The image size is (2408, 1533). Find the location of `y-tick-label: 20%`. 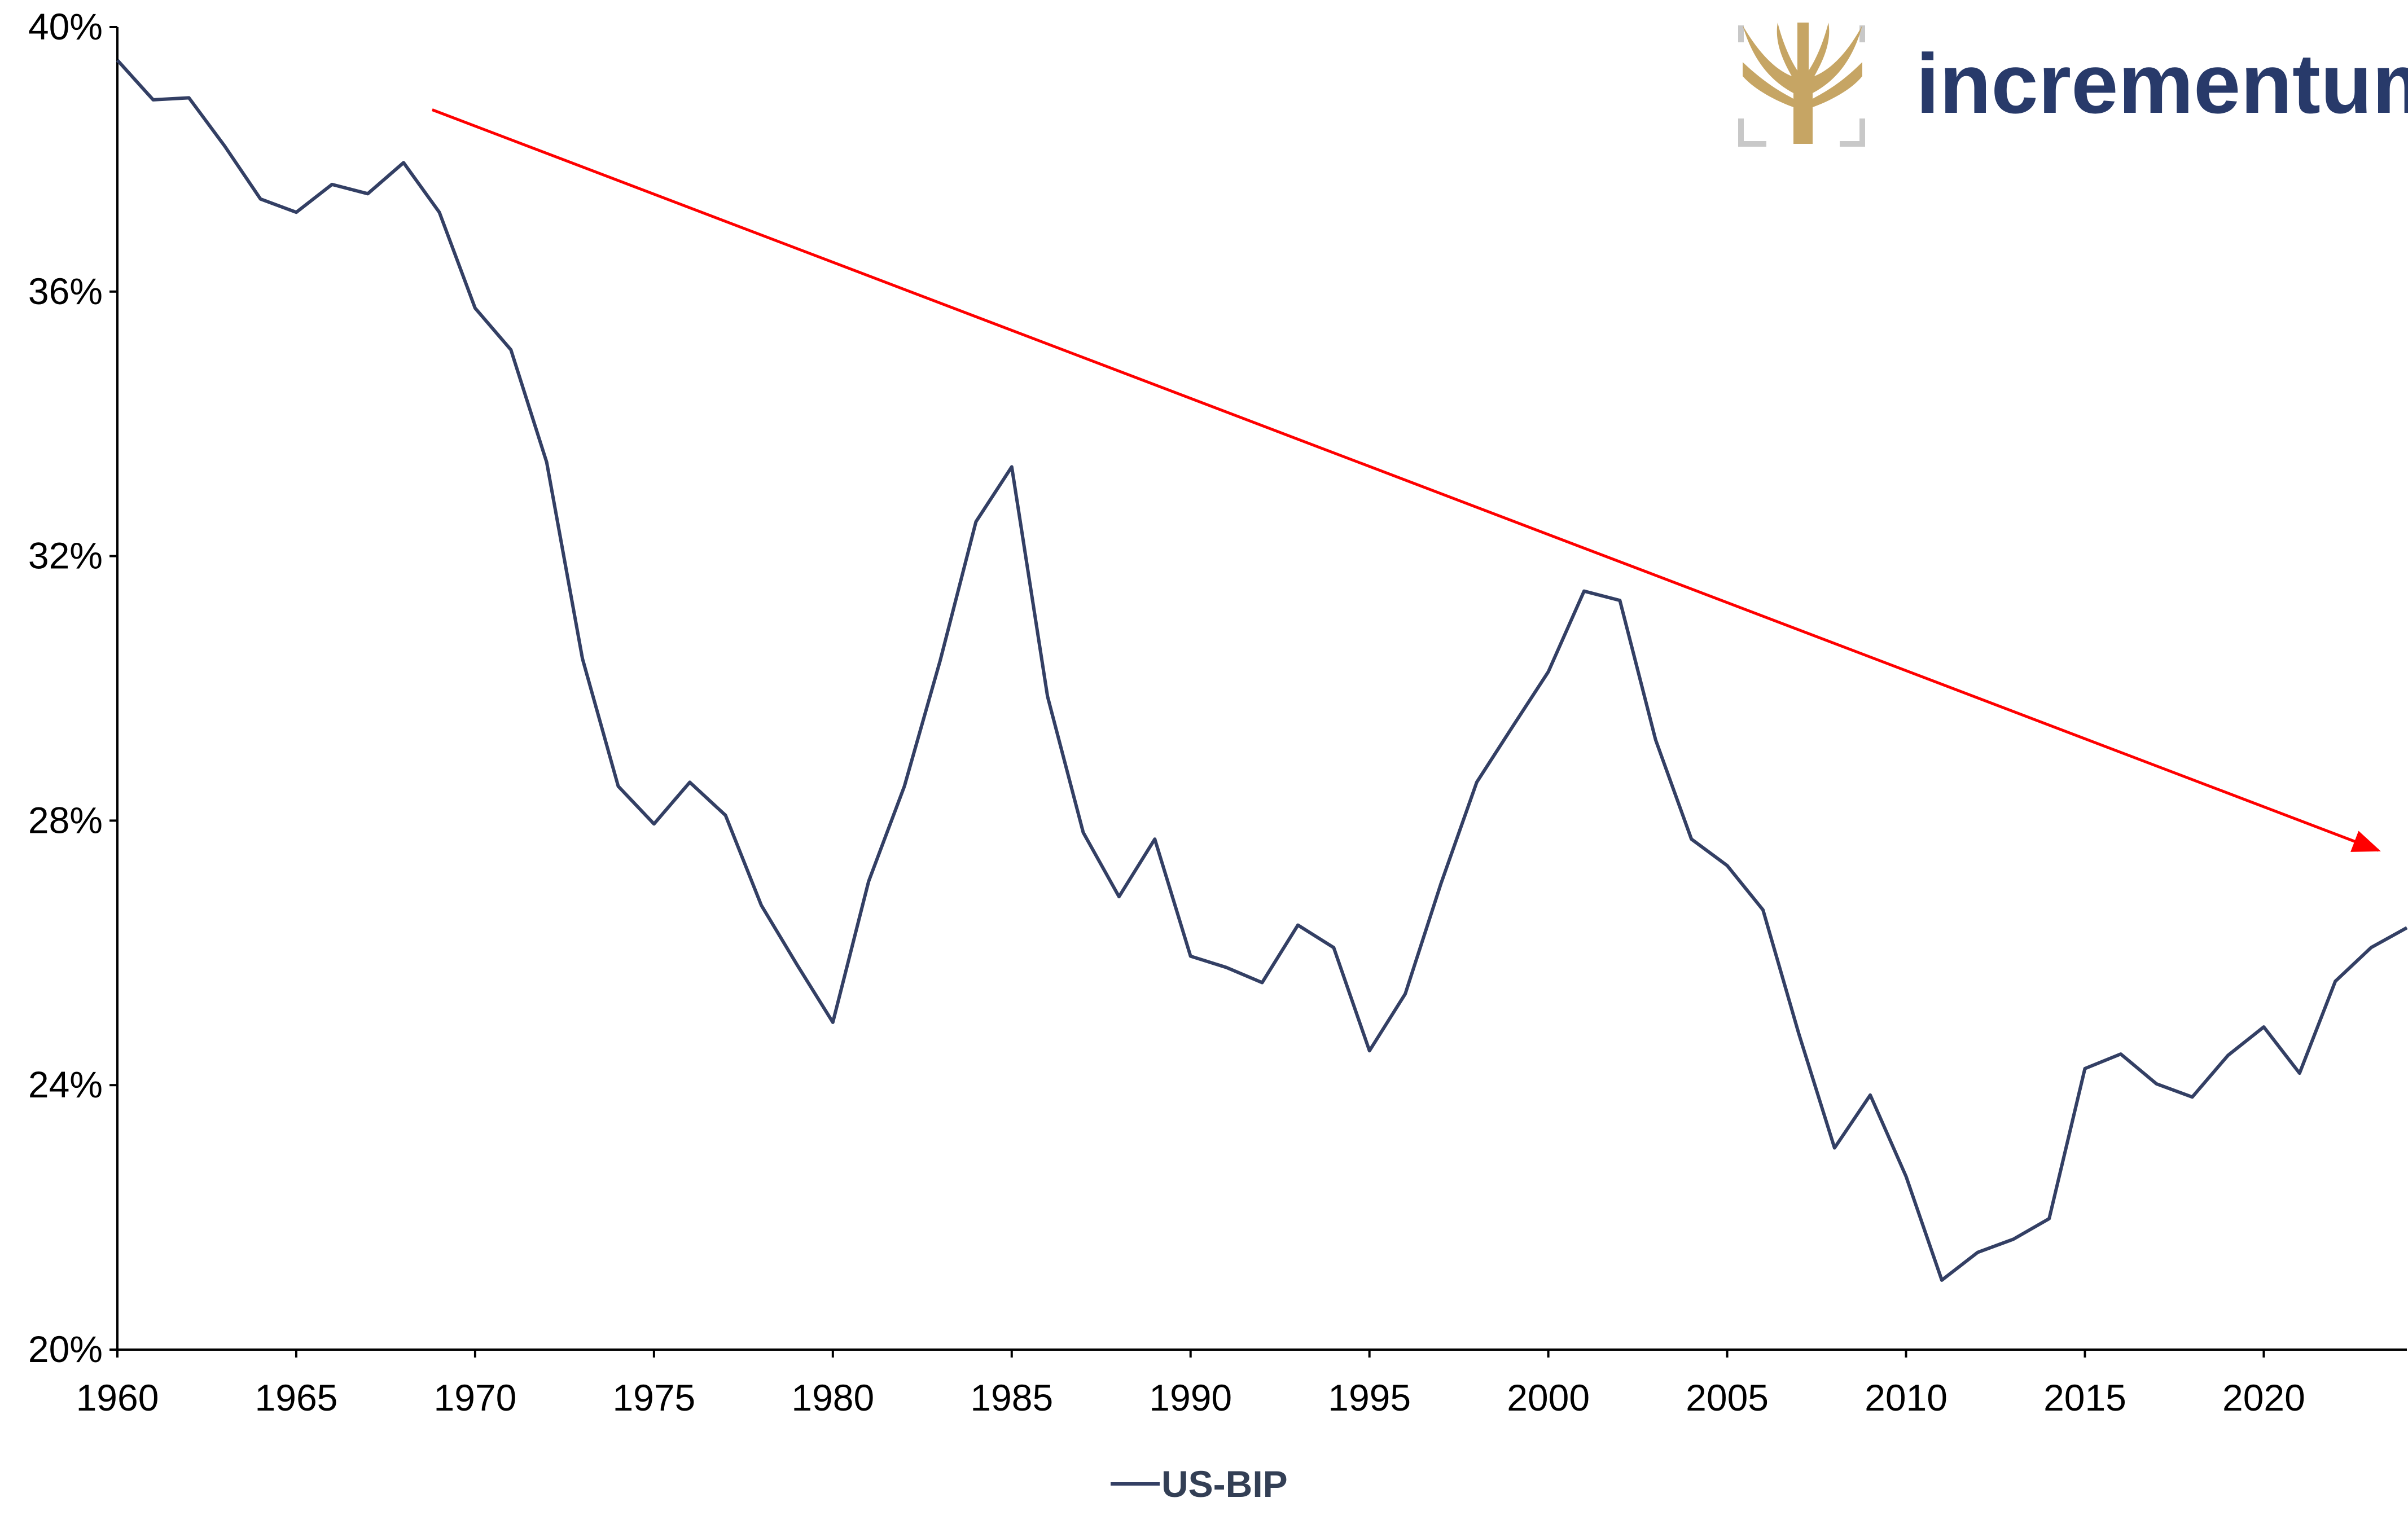

y-tick-label: 20% is located at coordinates (66, 1349).